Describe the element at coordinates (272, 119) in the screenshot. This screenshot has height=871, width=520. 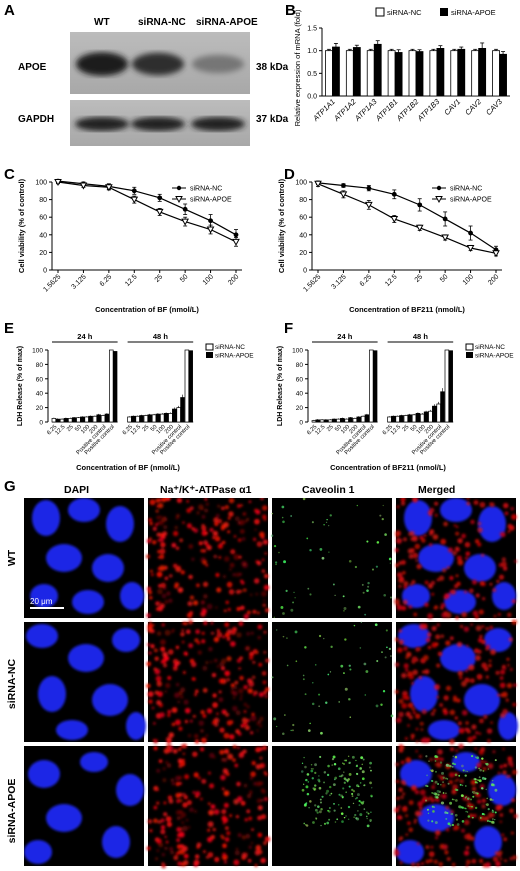
I see `blot-size-gapdh: 37 kDa` at that location.